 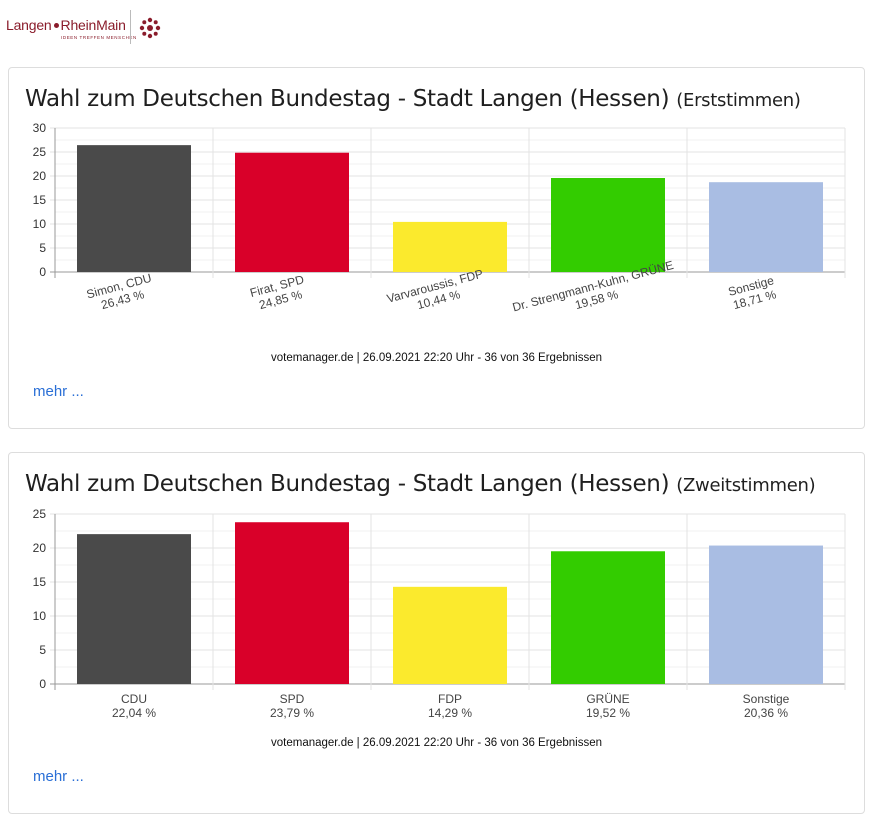 What do you see at coordinates (134, 609) in the screenshot?
I see `bar-cdu` at bounding box center [134, 609].